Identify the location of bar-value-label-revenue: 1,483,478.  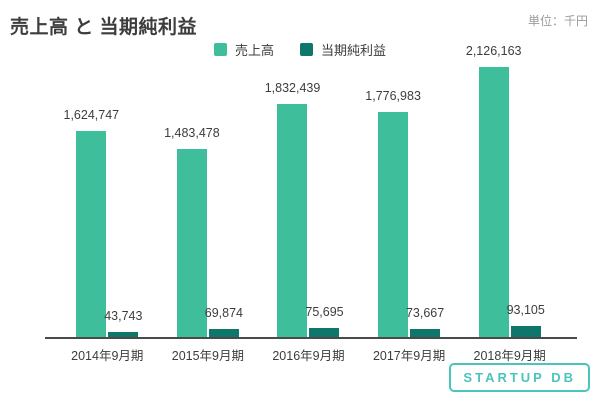
(192, 133).